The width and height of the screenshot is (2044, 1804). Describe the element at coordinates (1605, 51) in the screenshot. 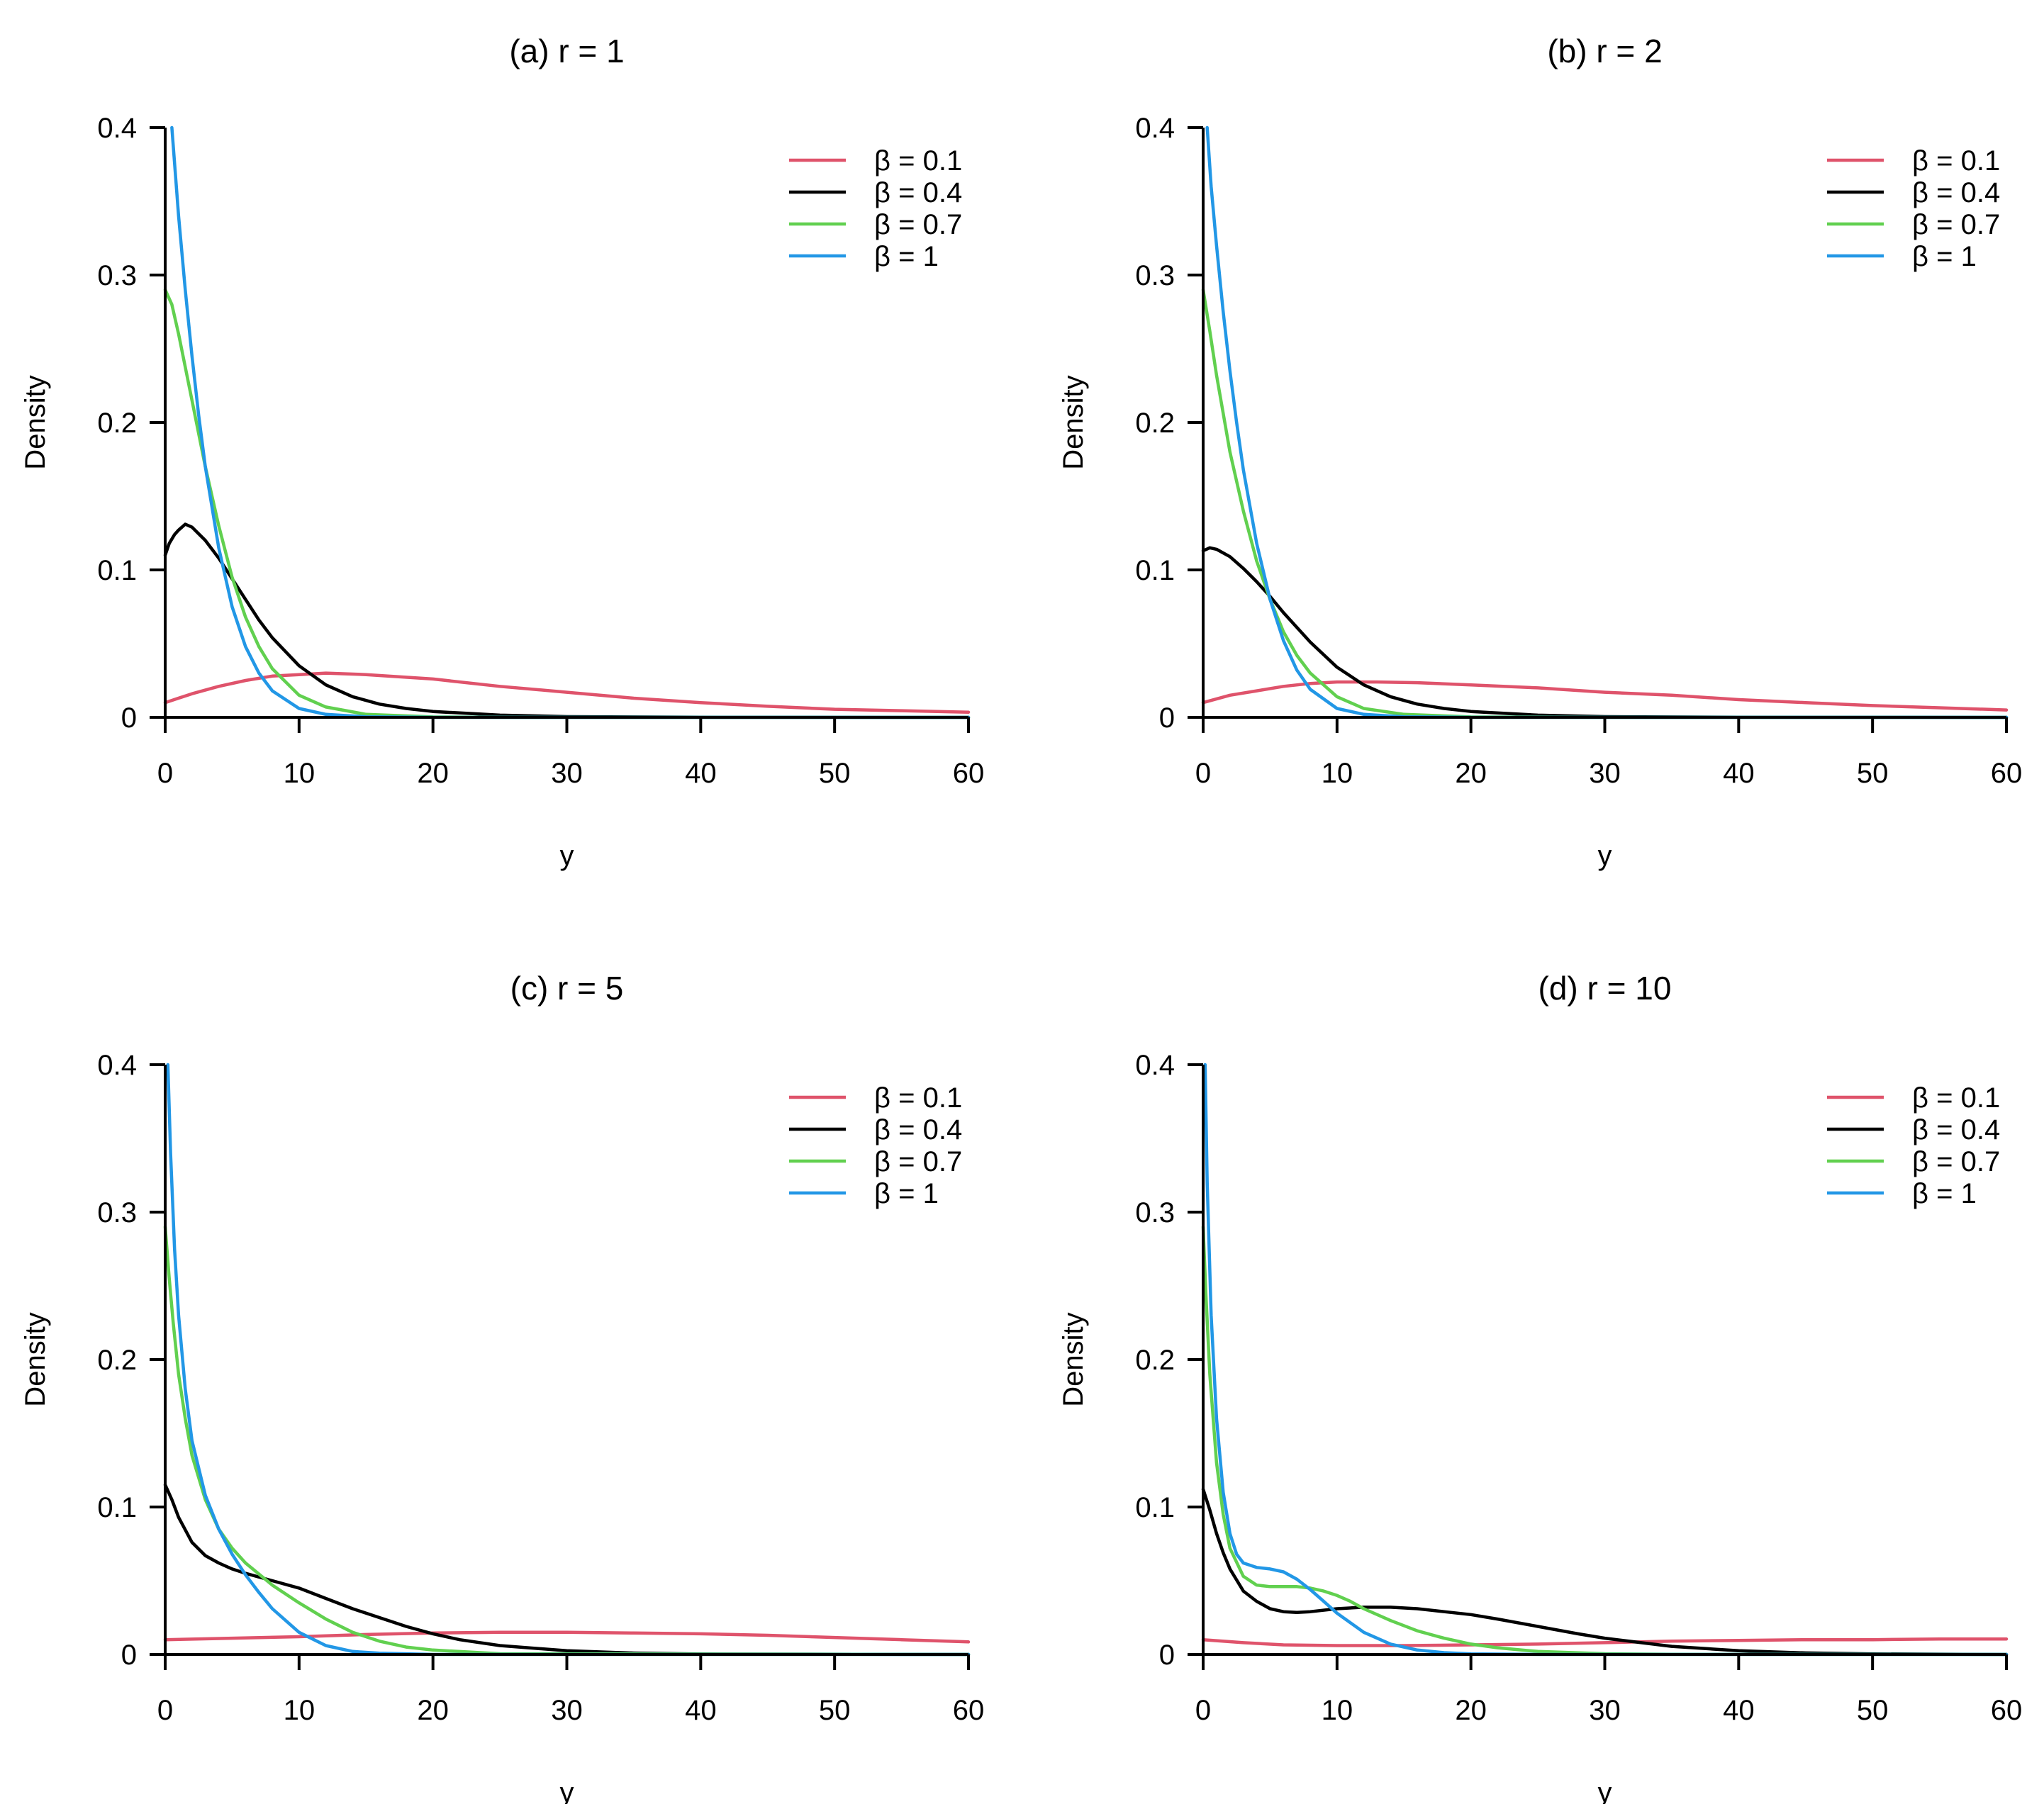

I see `chart-title: (b) r = 2` at that location.